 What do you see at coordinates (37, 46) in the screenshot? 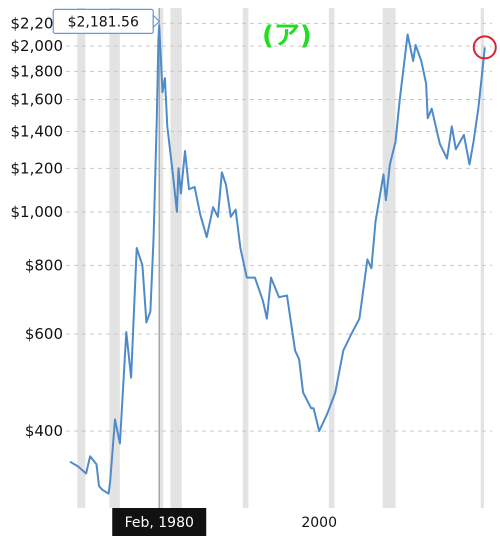
I see `y-tick-label: $2,000` at bounding box center [37, 46].